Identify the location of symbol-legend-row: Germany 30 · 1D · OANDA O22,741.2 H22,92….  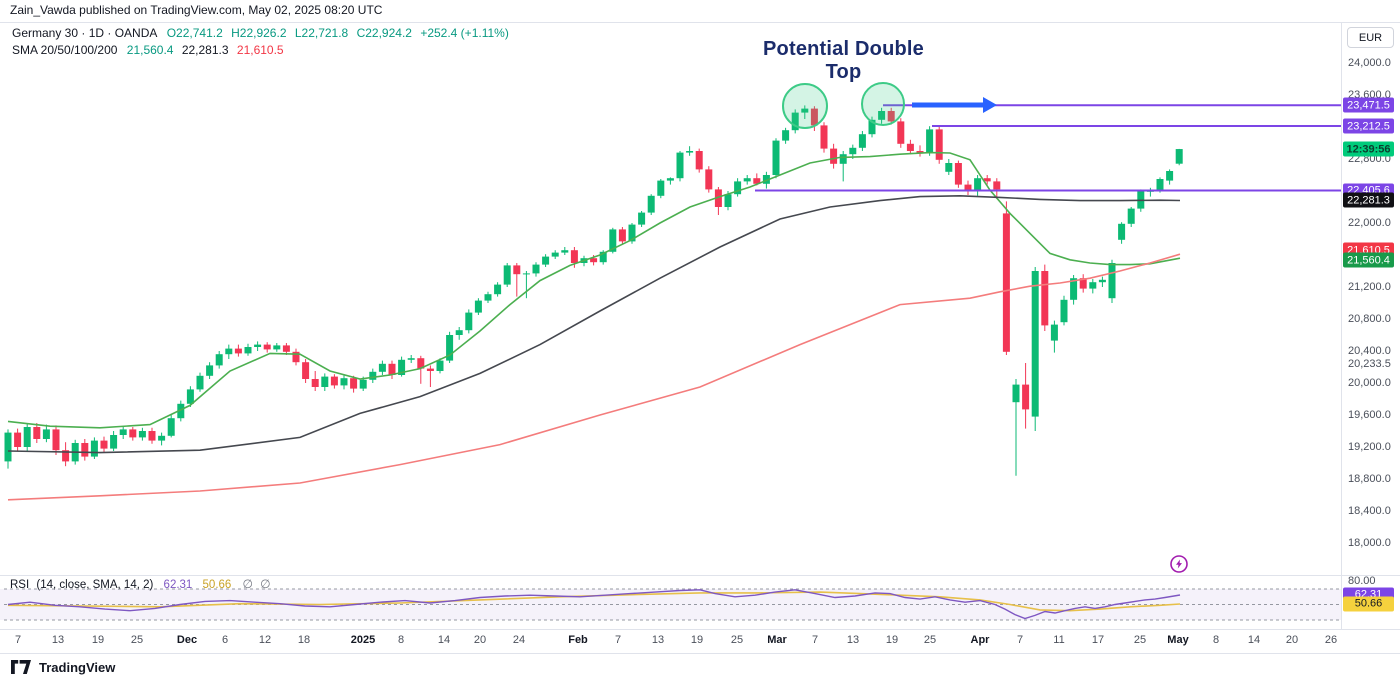
(263, 33).